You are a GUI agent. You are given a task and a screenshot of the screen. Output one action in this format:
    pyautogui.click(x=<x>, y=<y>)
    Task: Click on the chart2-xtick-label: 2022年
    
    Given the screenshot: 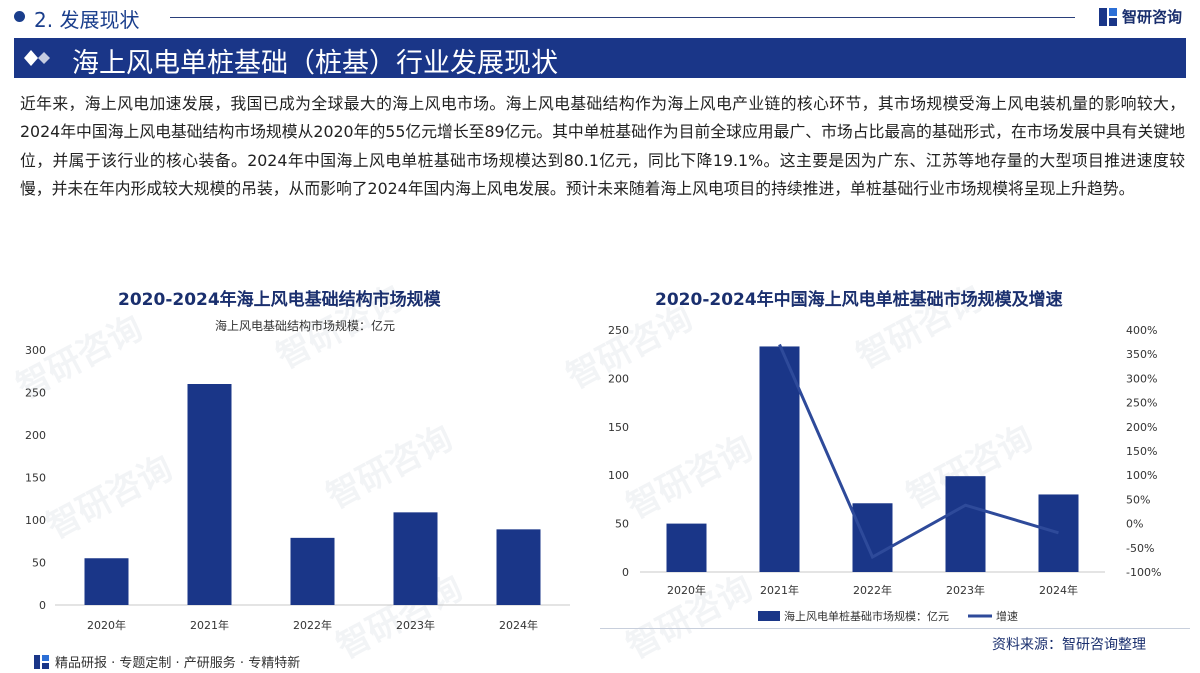 What is the action you would take?
    pyautogui.click(x=872, y=590)
    